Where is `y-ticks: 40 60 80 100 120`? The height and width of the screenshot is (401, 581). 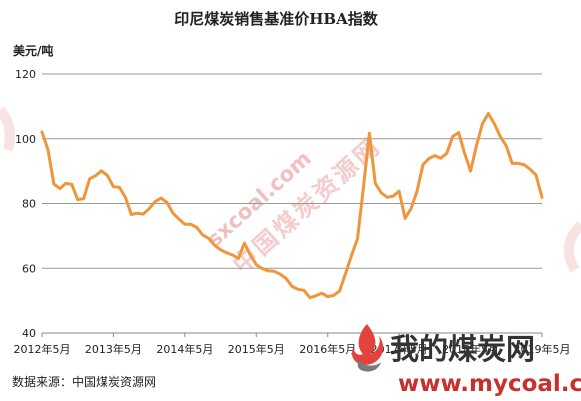 y-ticks: 40 60 80 100 120 is located at coordinates (25, 204).